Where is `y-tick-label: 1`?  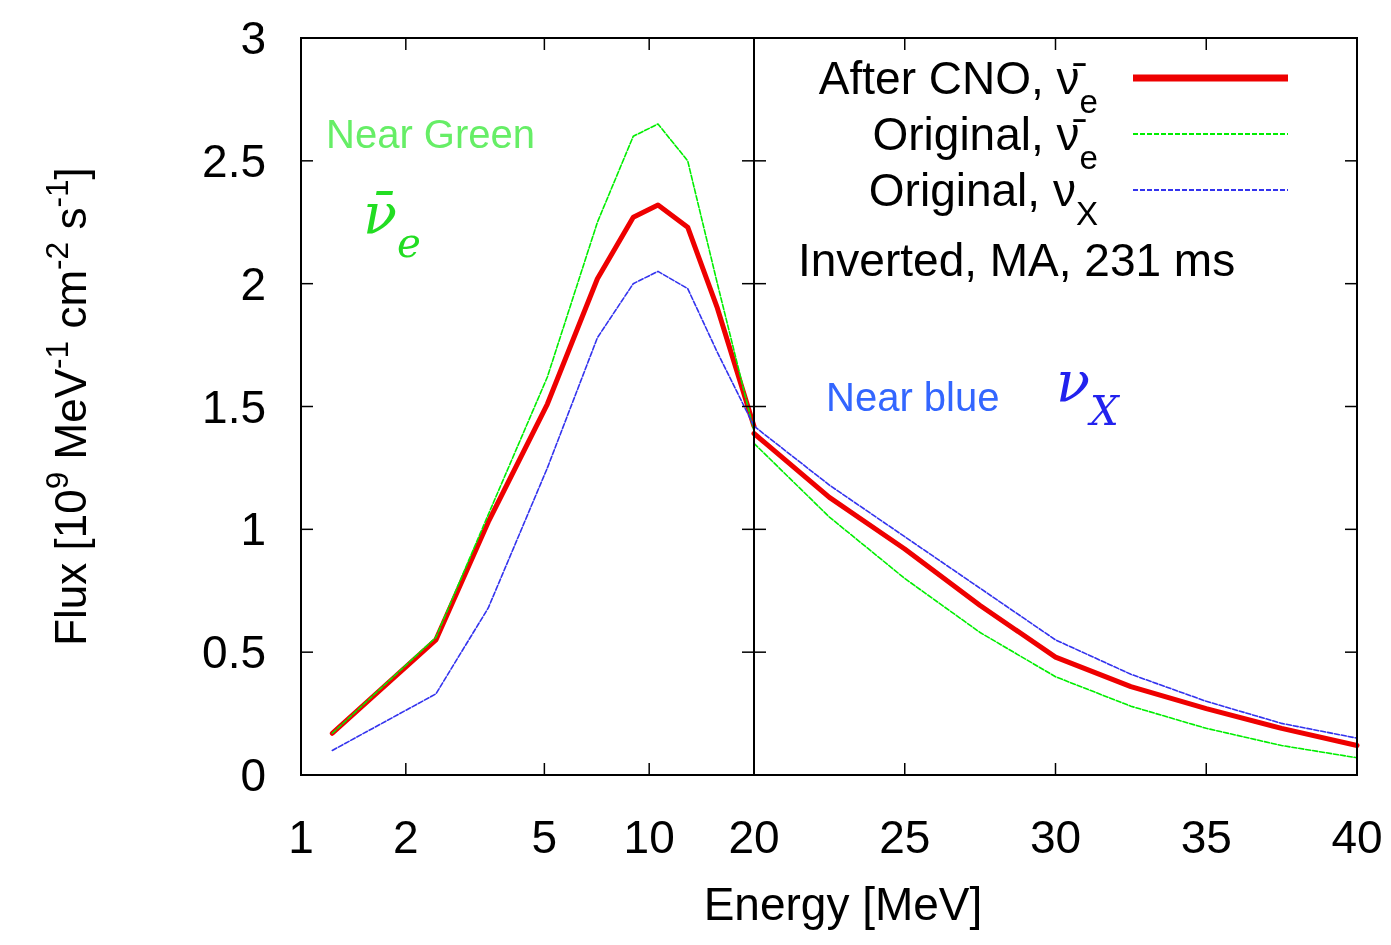 y-tick-label: 1 is located at coordinates (253, 529).